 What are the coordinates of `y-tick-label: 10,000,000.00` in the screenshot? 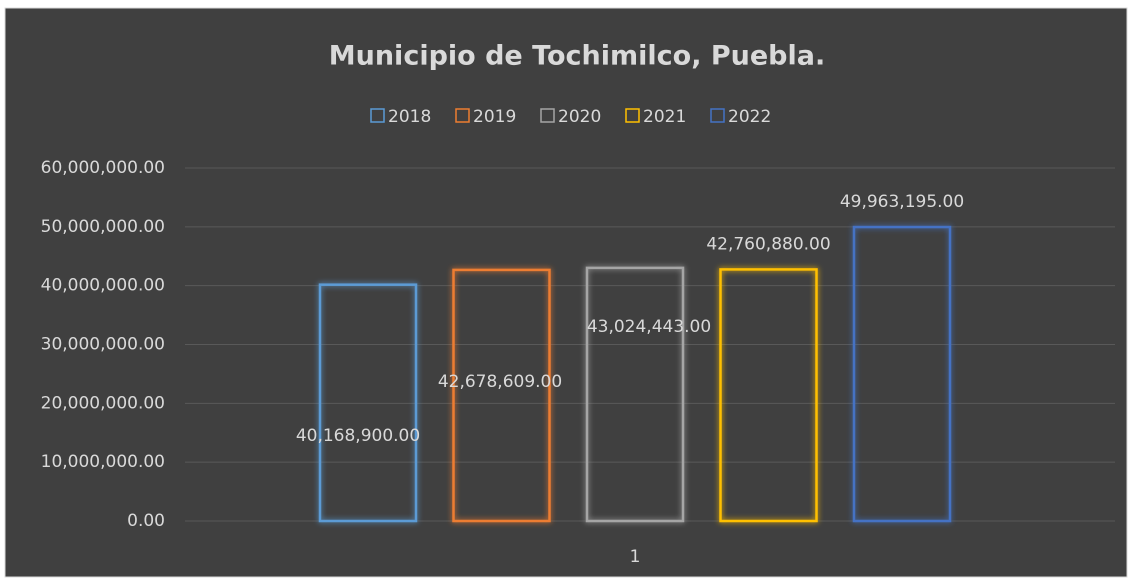 It's located at (103, 462).